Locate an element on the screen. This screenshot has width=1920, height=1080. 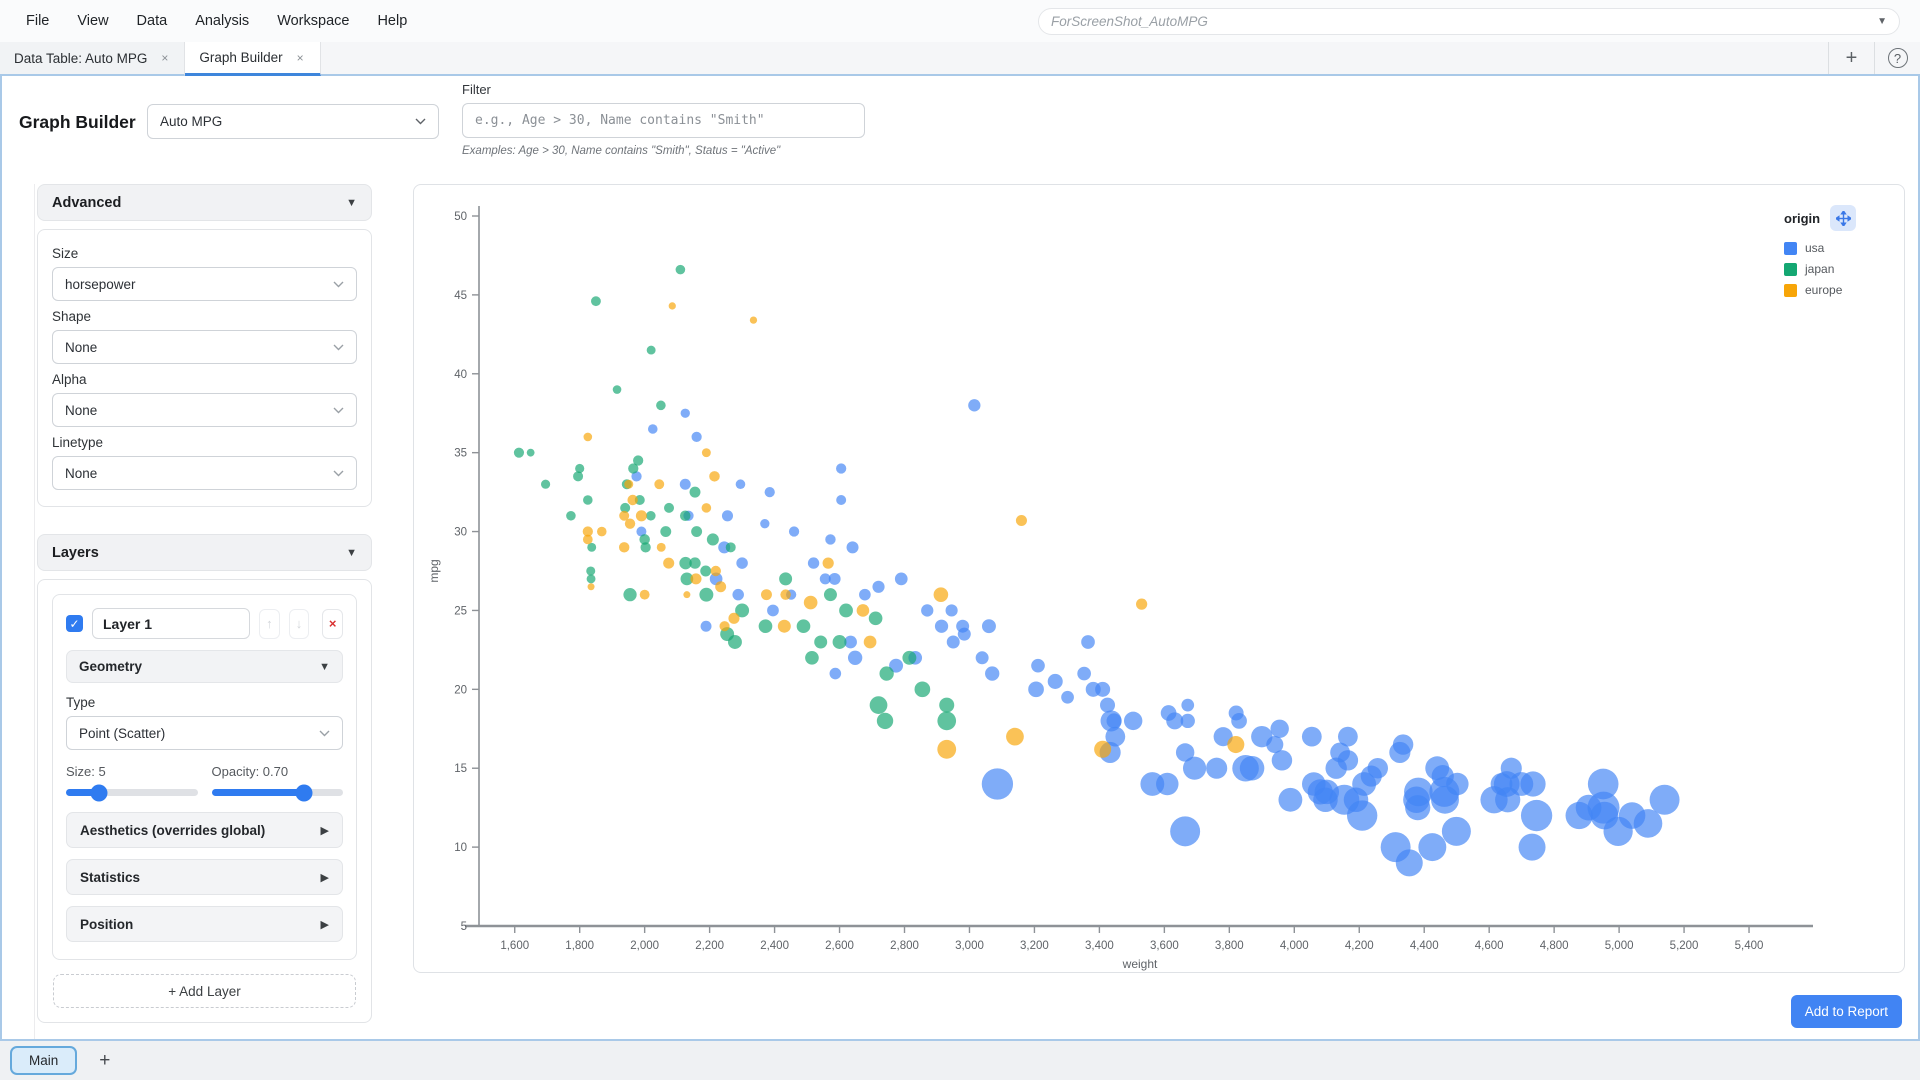
layer-visible-checkbox: ✓ is located at coordinates (74, 623).